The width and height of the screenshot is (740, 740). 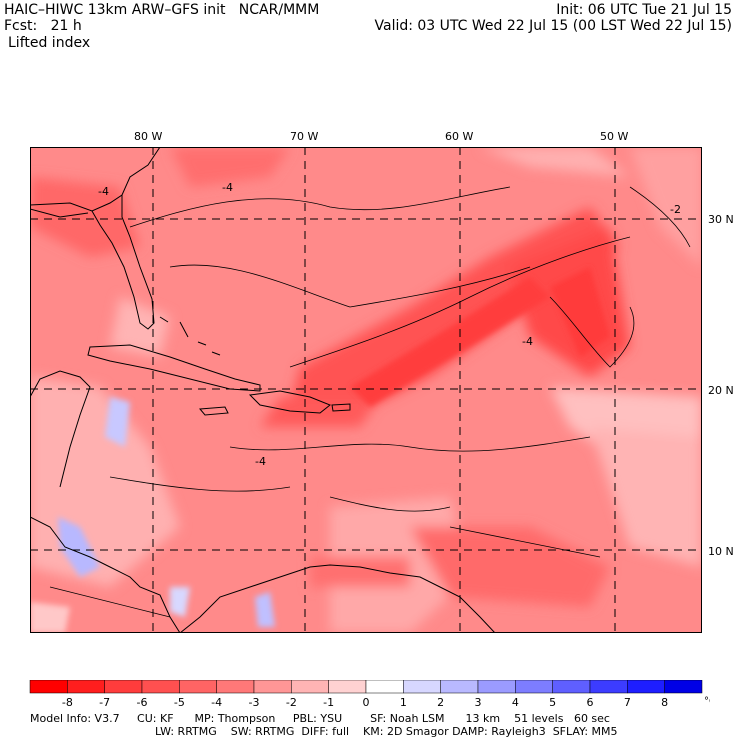 What do you see at coordinates (254, 702) in the screenshot?
I see `colorbar-tick-label: -3` at bounding box center [254, 702].